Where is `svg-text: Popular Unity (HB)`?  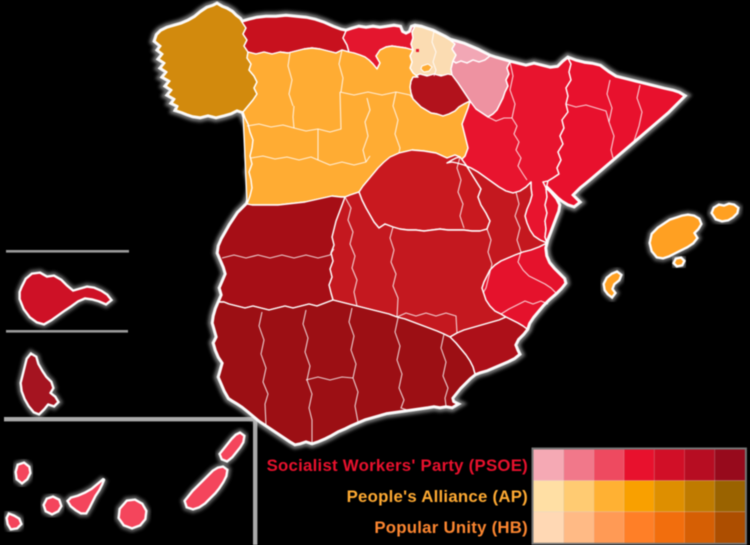
svg-text: Popular Unity (HB) is located at coordinates (451, 527).